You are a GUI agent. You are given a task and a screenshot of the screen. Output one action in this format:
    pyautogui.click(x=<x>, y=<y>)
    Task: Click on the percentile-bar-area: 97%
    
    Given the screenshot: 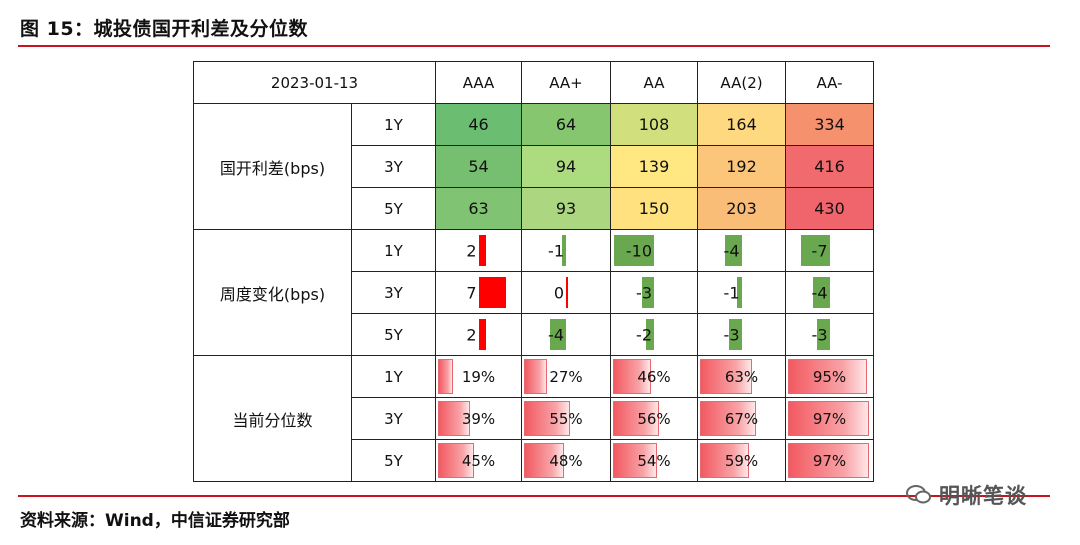 What is the action you would take?
    pyautogui.click(x=829, y=460)
    